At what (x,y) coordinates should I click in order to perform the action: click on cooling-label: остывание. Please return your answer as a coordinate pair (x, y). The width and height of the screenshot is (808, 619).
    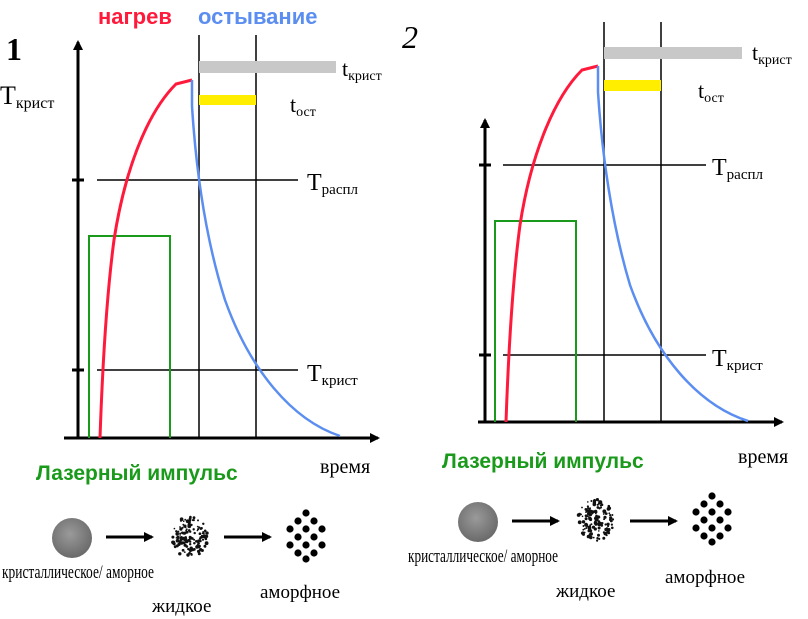
    Looking at the image, I should click on (257, 16).